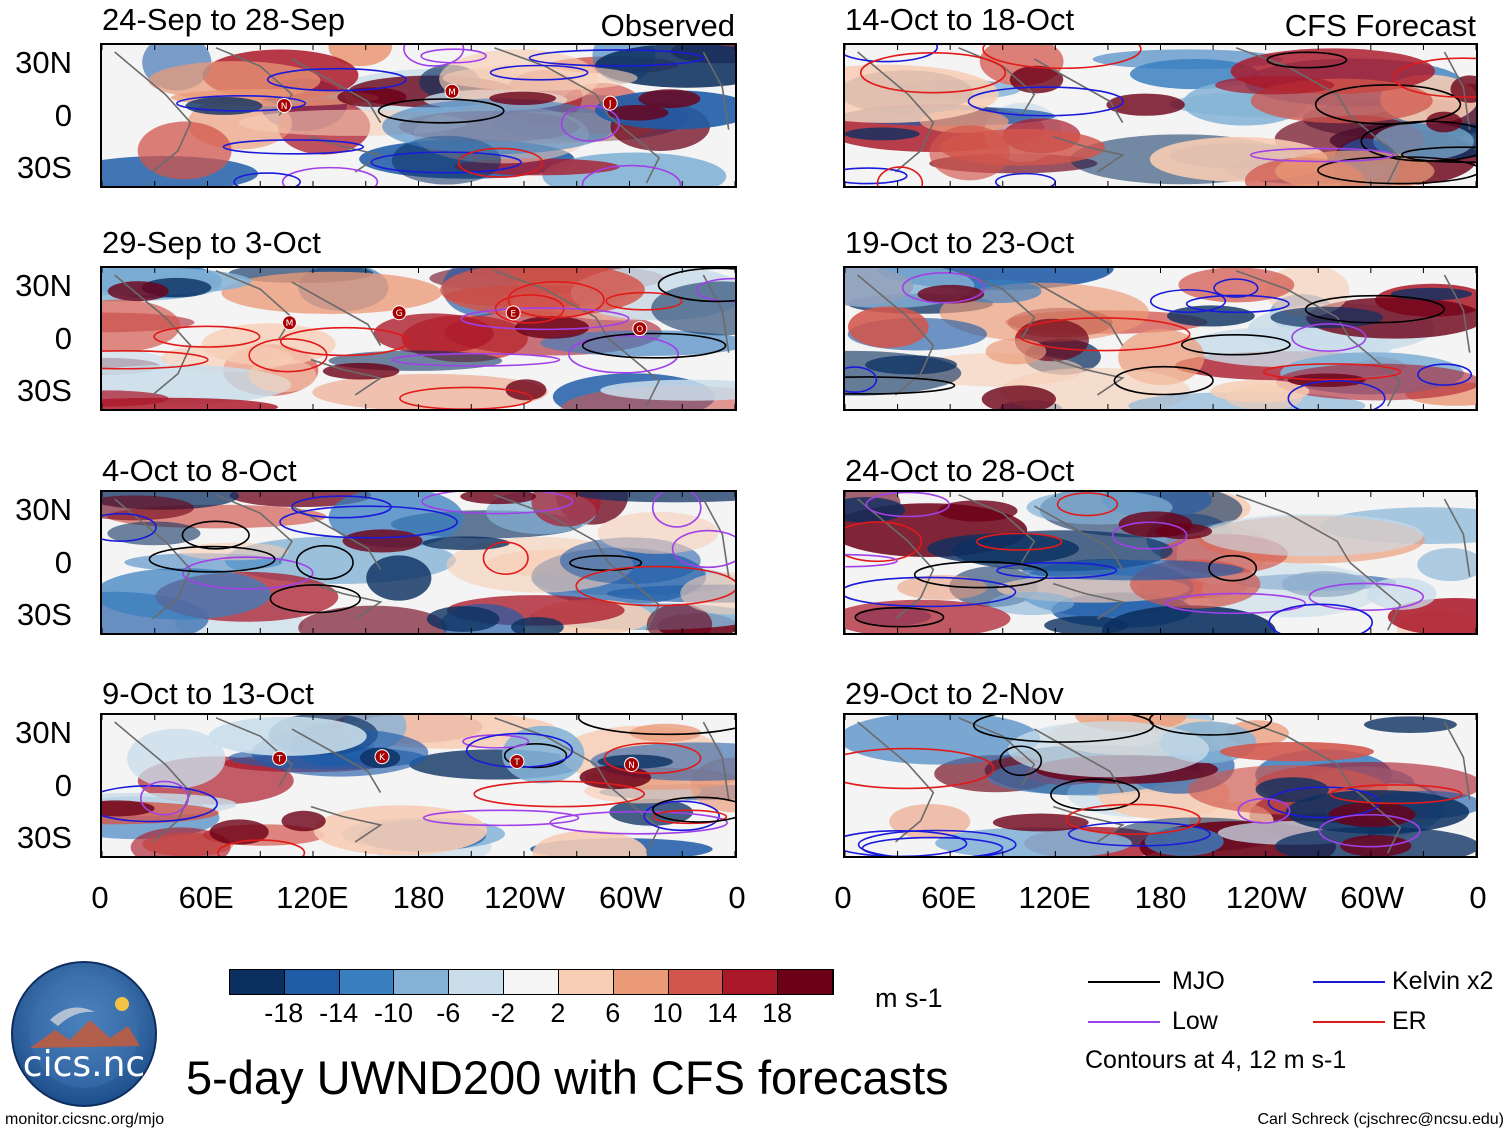  What do you see at coordinates (639, 330) in the screenshot?
I see `svg-text: O` at bounding box center [639, 330].